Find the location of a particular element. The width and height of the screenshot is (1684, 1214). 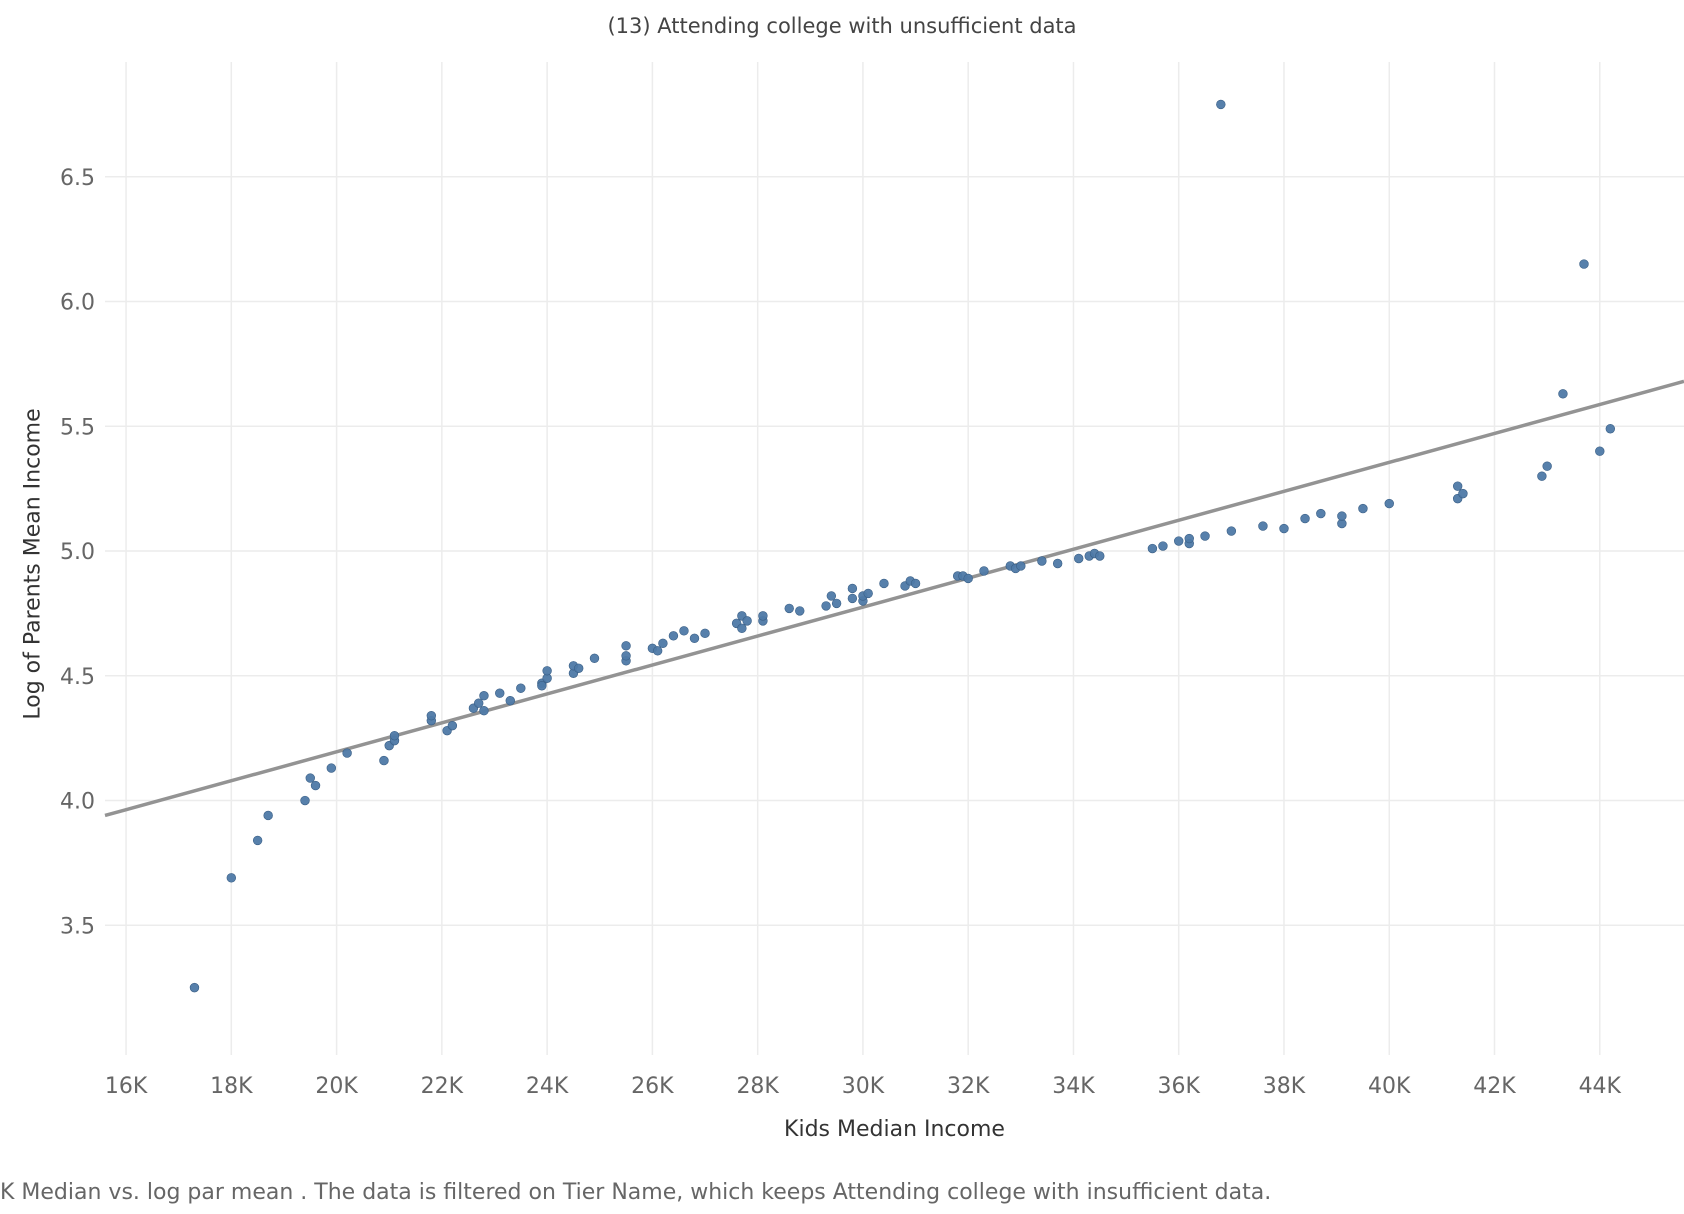

x-tick-label: 44K is located at coordinates (1600, 1086).